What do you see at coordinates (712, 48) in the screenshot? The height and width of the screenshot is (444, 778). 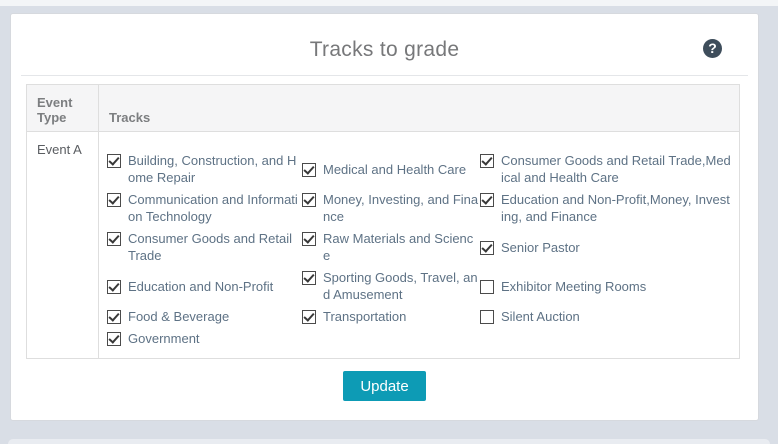 I see `help-icon: ?` at bounding box center [712, 48].